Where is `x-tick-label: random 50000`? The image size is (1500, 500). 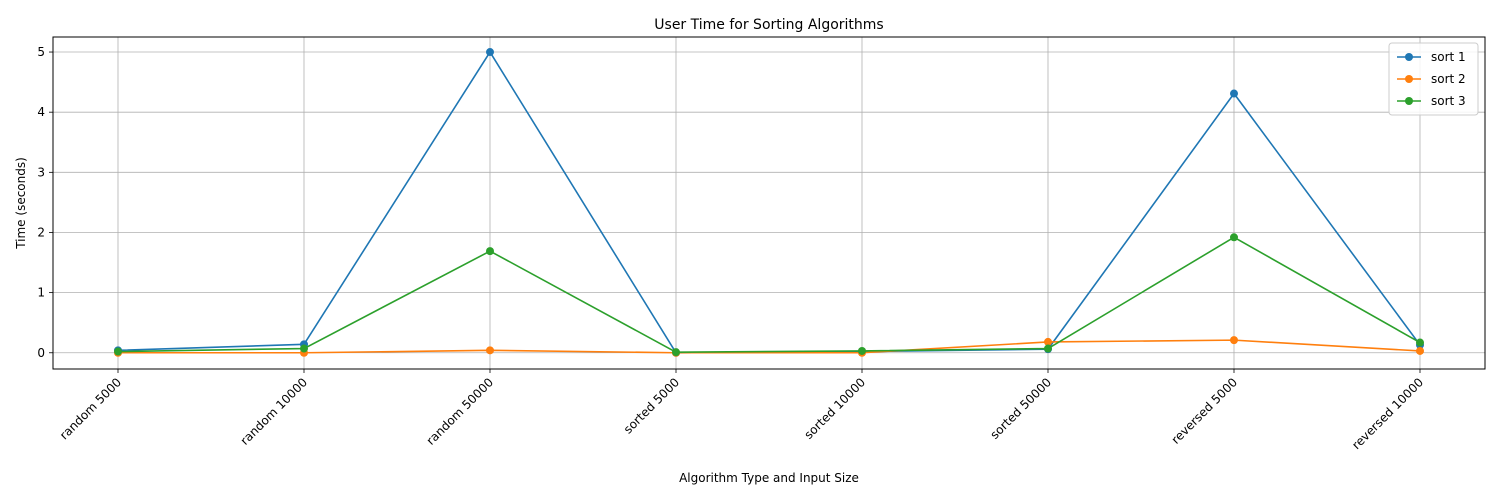
x-tick-label: random 50000 is located at coordinates (460, 411).